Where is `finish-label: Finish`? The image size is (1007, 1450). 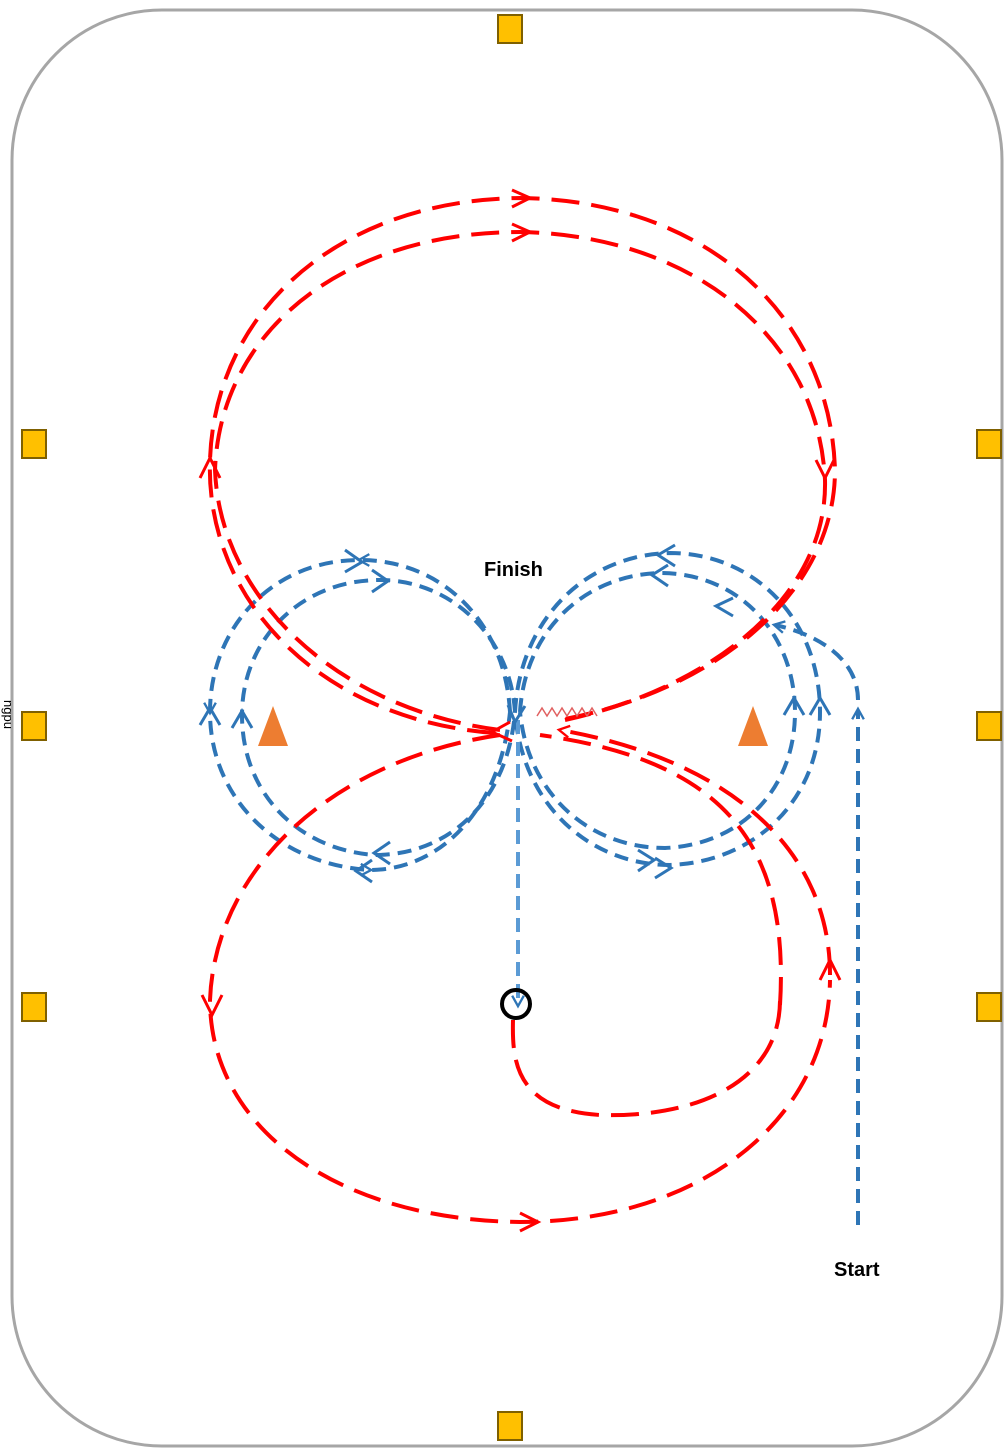
finish-label: Finish is located at coordinates (513, 570).